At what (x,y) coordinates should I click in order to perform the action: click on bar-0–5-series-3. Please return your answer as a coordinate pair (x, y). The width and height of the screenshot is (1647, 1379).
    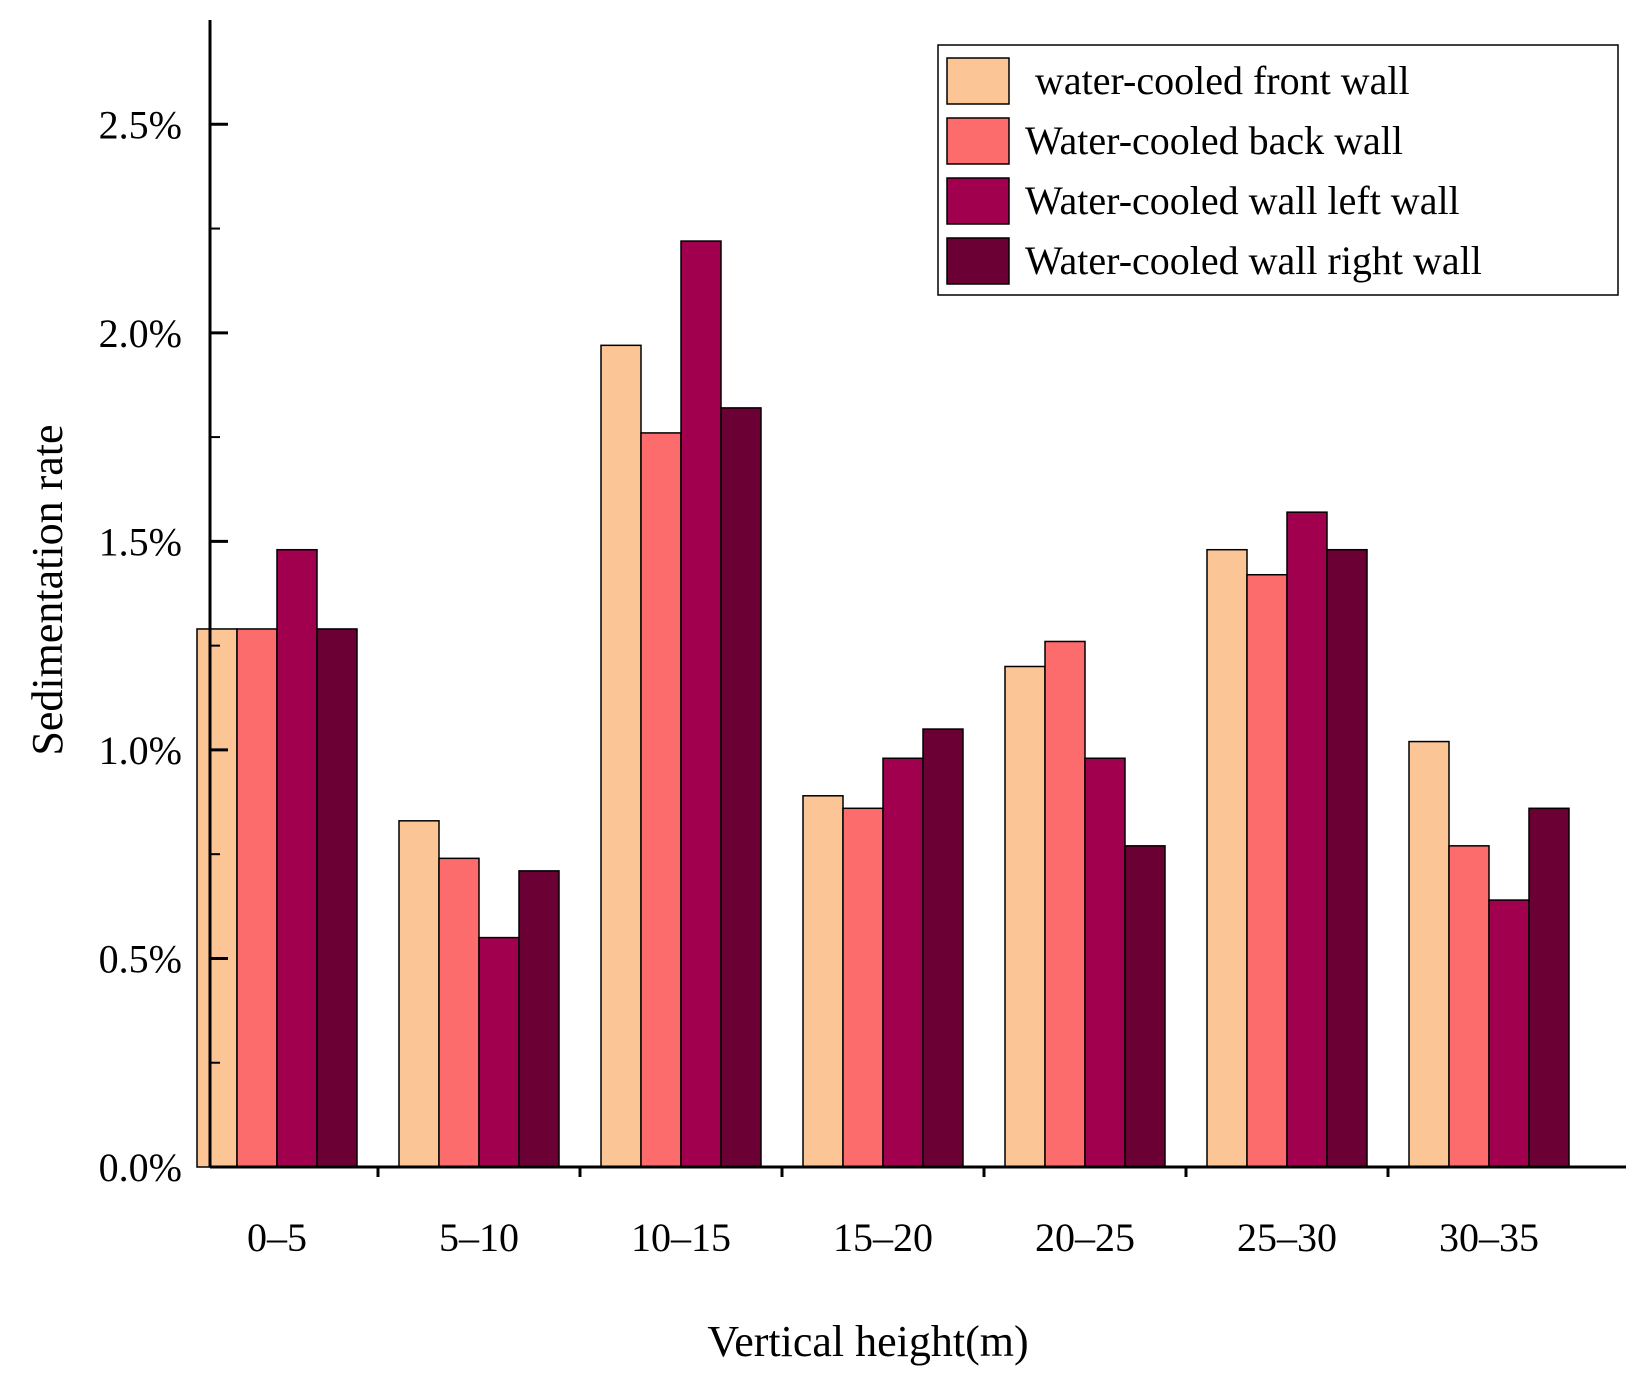
    Looking at the image, I should click on (297, 858).